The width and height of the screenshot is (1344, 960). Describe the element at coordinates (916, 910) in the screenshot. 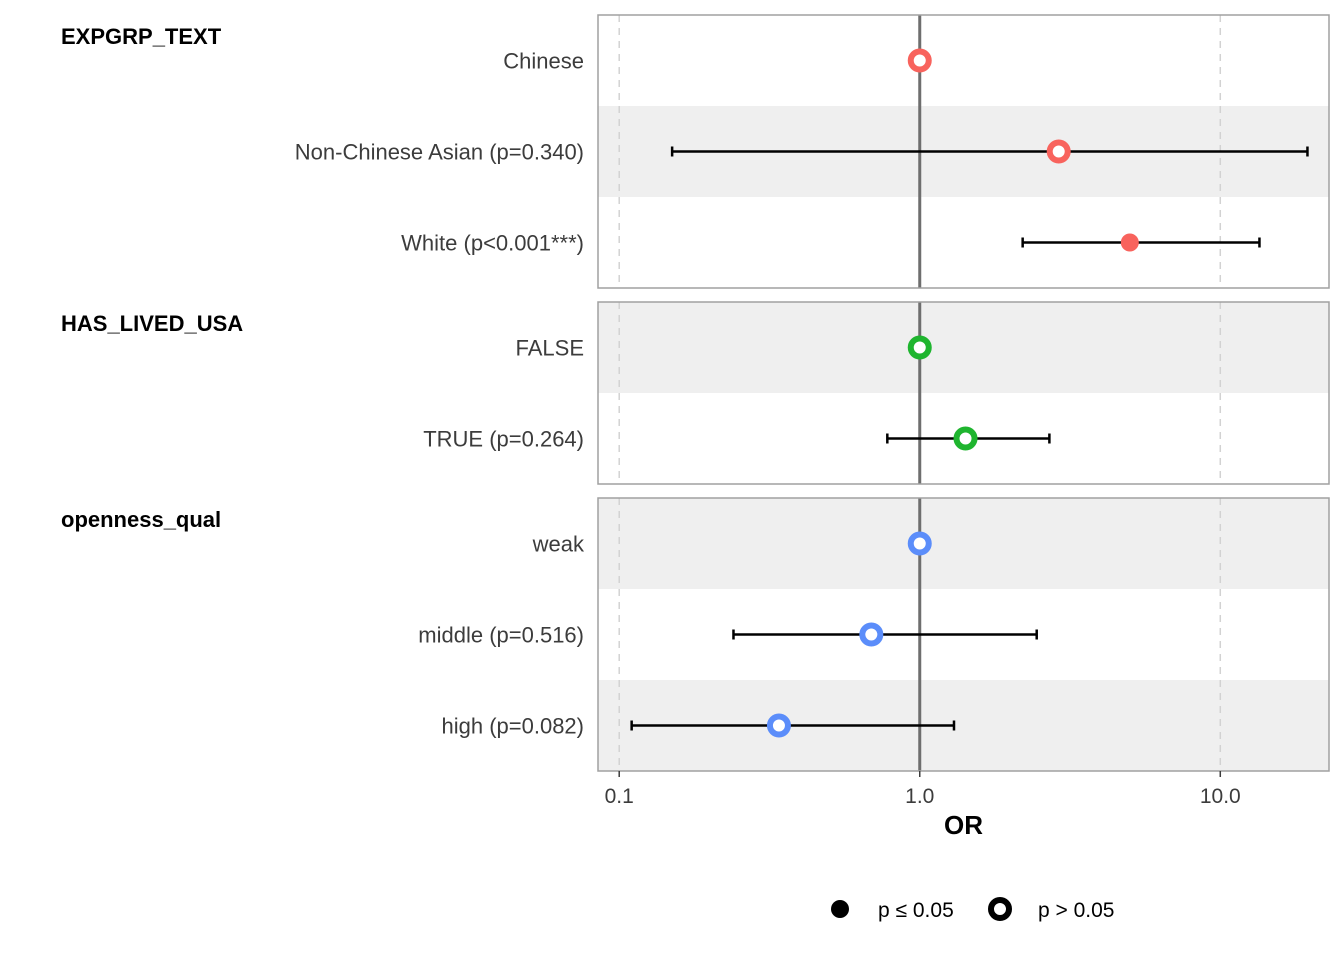

I see `legend-label: p ≤ 0.05` at that location.